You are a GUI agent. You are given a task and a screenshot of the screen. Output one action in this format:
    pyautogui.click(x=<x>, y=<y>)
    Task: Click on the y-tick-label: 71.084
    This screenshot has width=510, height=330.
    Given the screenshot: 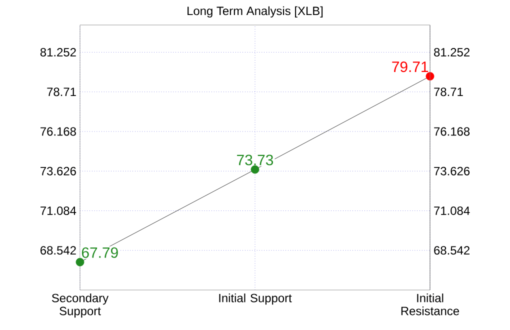 What is the action you would take?
    pyautogui.click(x=58, y=210)
    